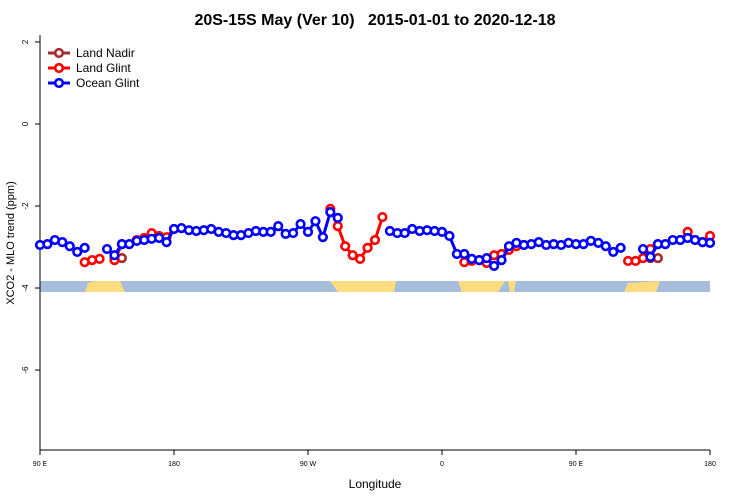 The height and width of the screenshot is (500, 750). Describe the element at coordinates (375, 484) in the screenshot. I see `x-axis-label: Longitude` at that location.